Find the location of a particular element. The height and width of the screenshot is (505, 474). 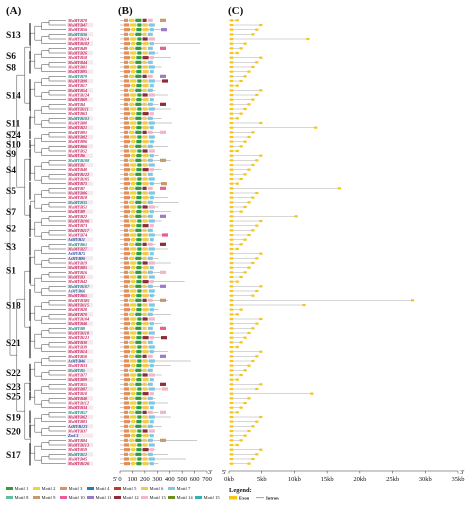

gene-axis-tick: 20kb is located at coordinates (359, 479).